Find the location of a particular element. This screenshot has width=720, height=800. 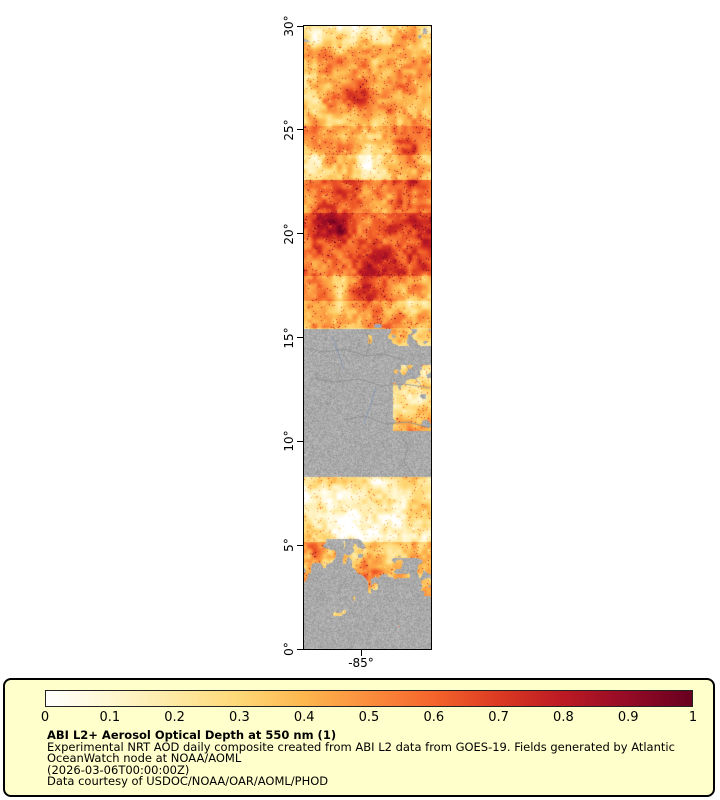

legend-line-2: OceanWatch node at NOAA/AOML is located at coordinates (144, 758).